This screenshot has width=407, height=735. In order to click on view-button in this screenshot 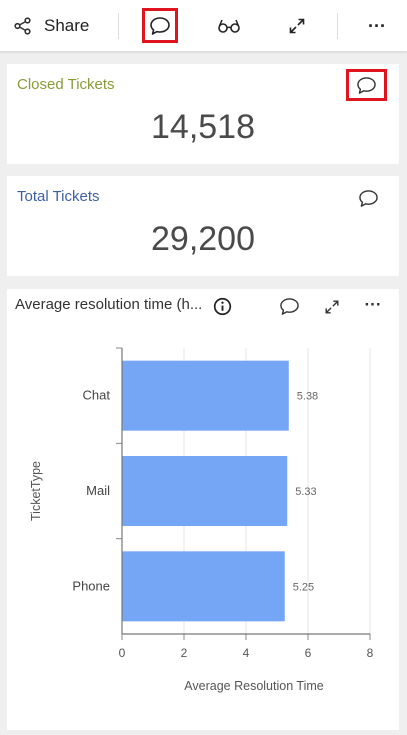, I will do `click(229, 26)`.